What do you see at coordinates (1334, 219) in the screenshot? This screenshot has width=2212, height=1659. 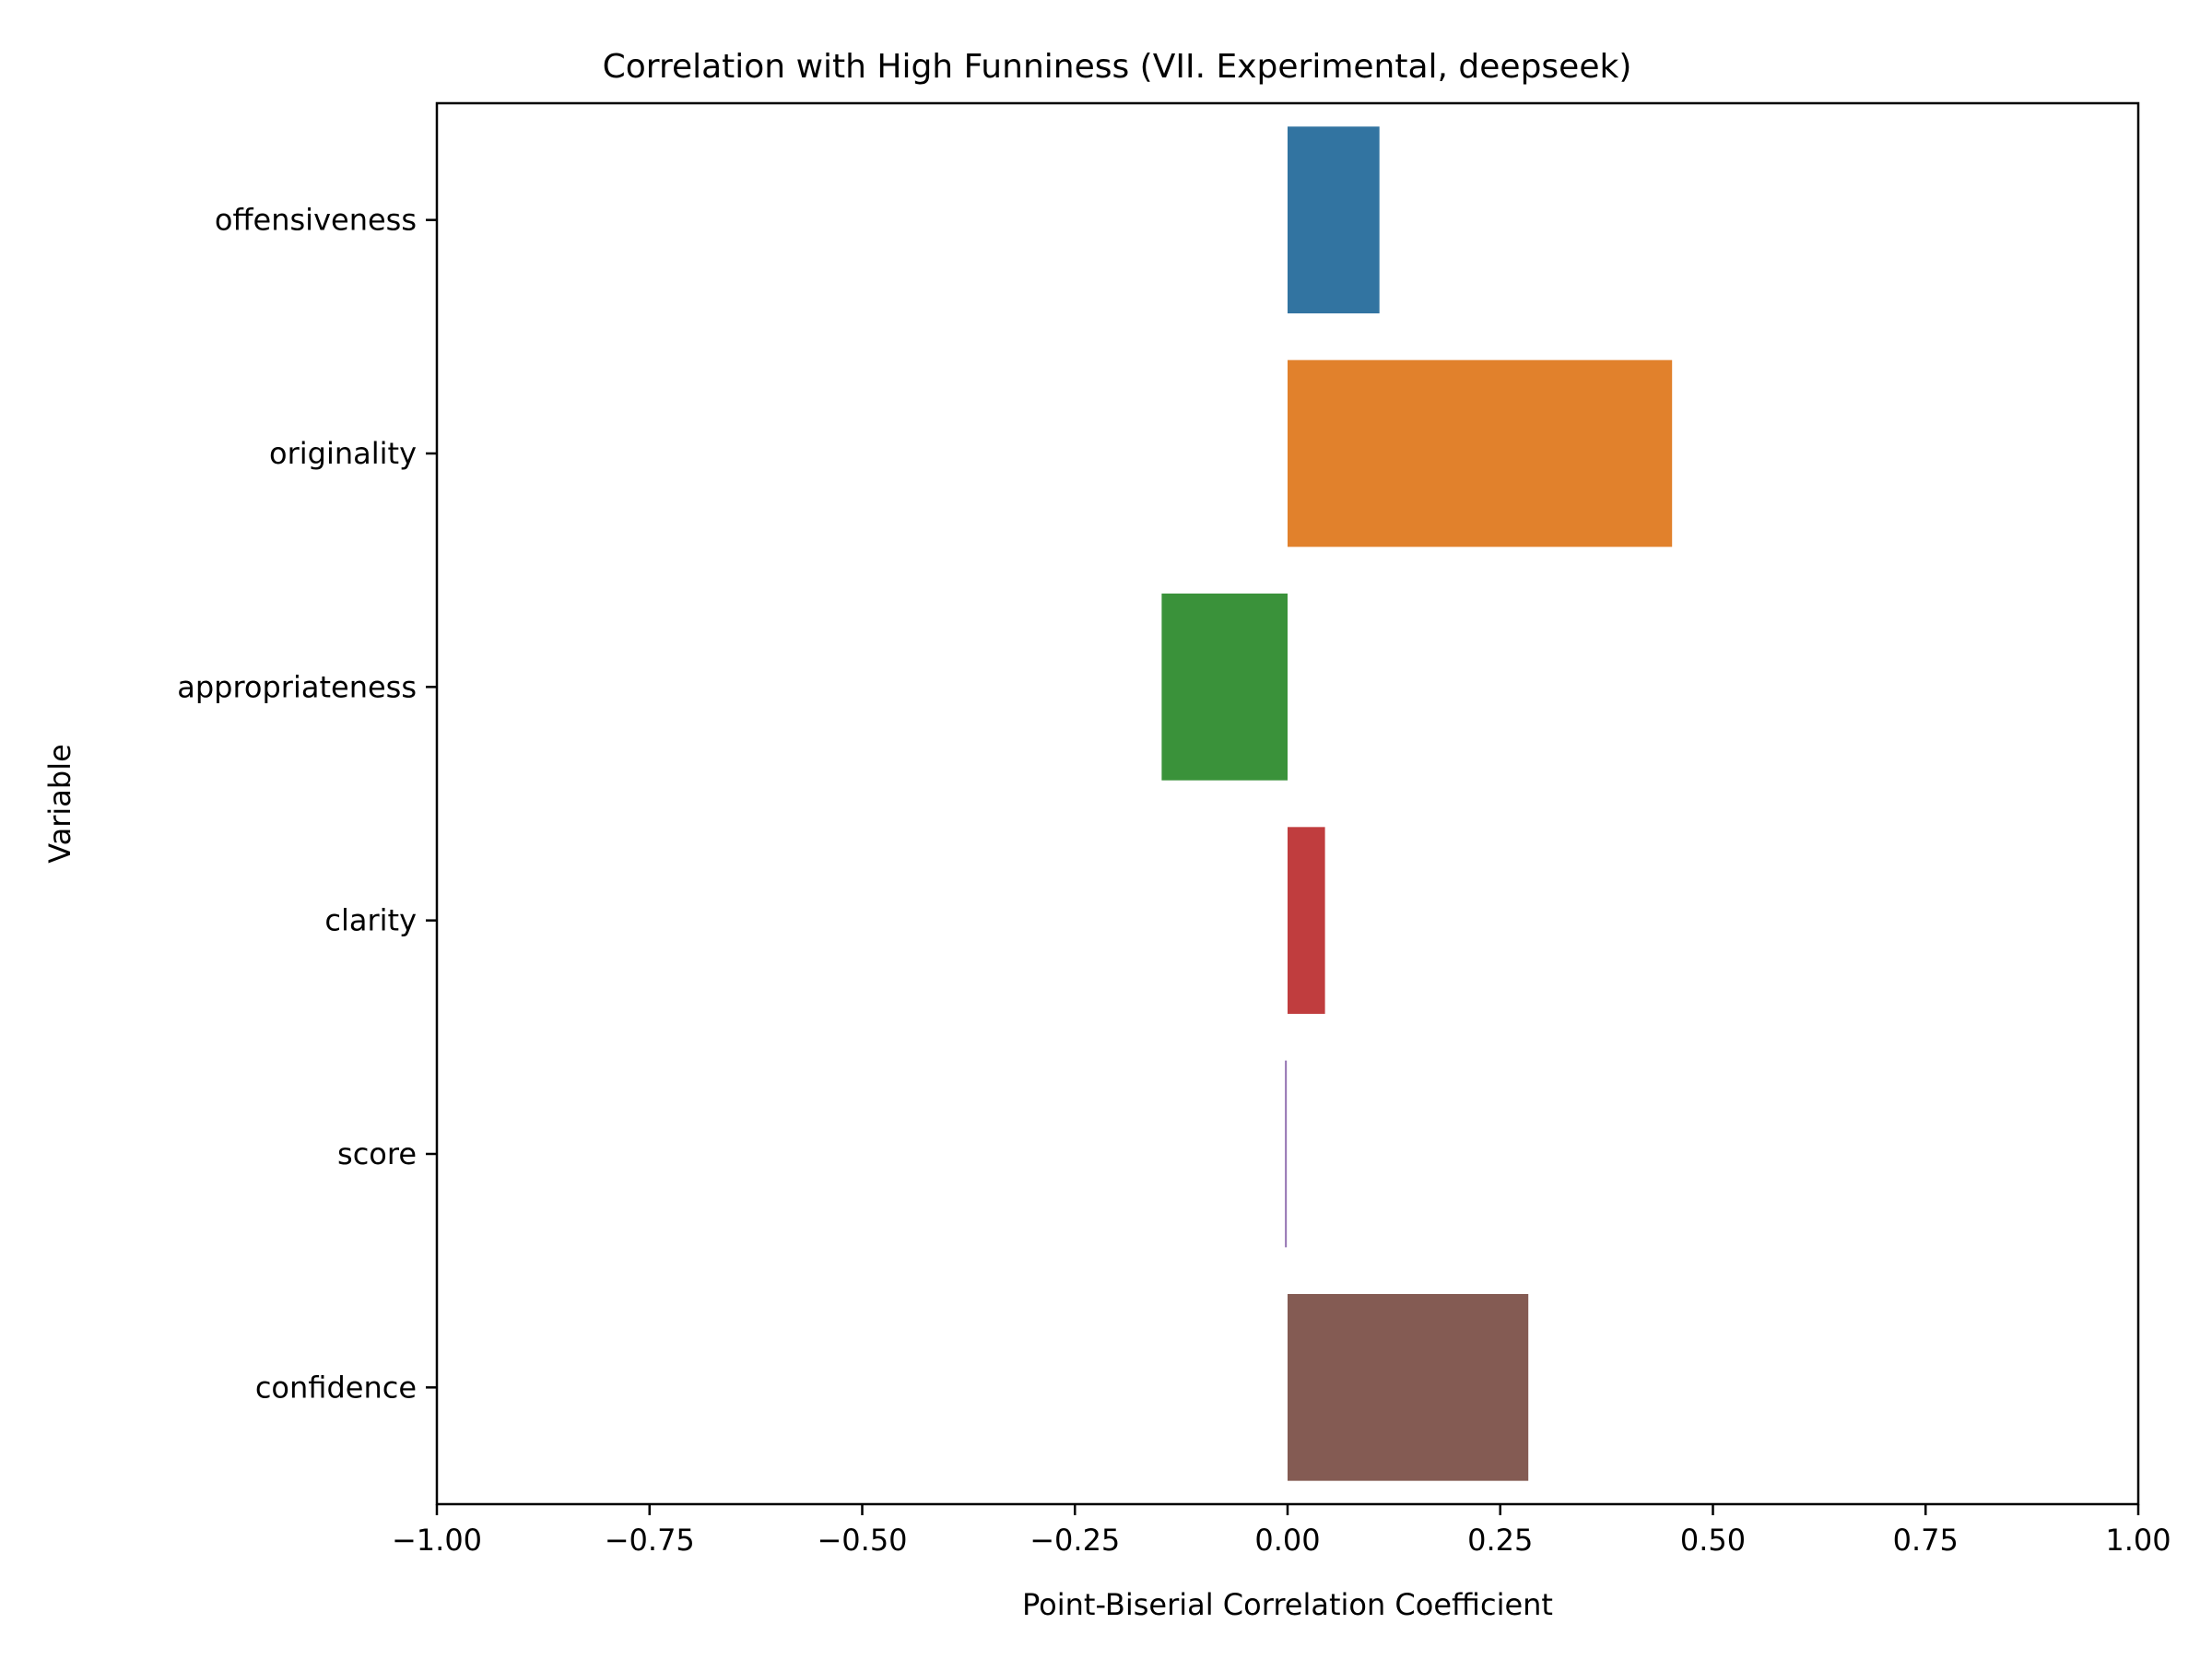 I see `bar-offensiveness` at bounding box center [1334, 219].